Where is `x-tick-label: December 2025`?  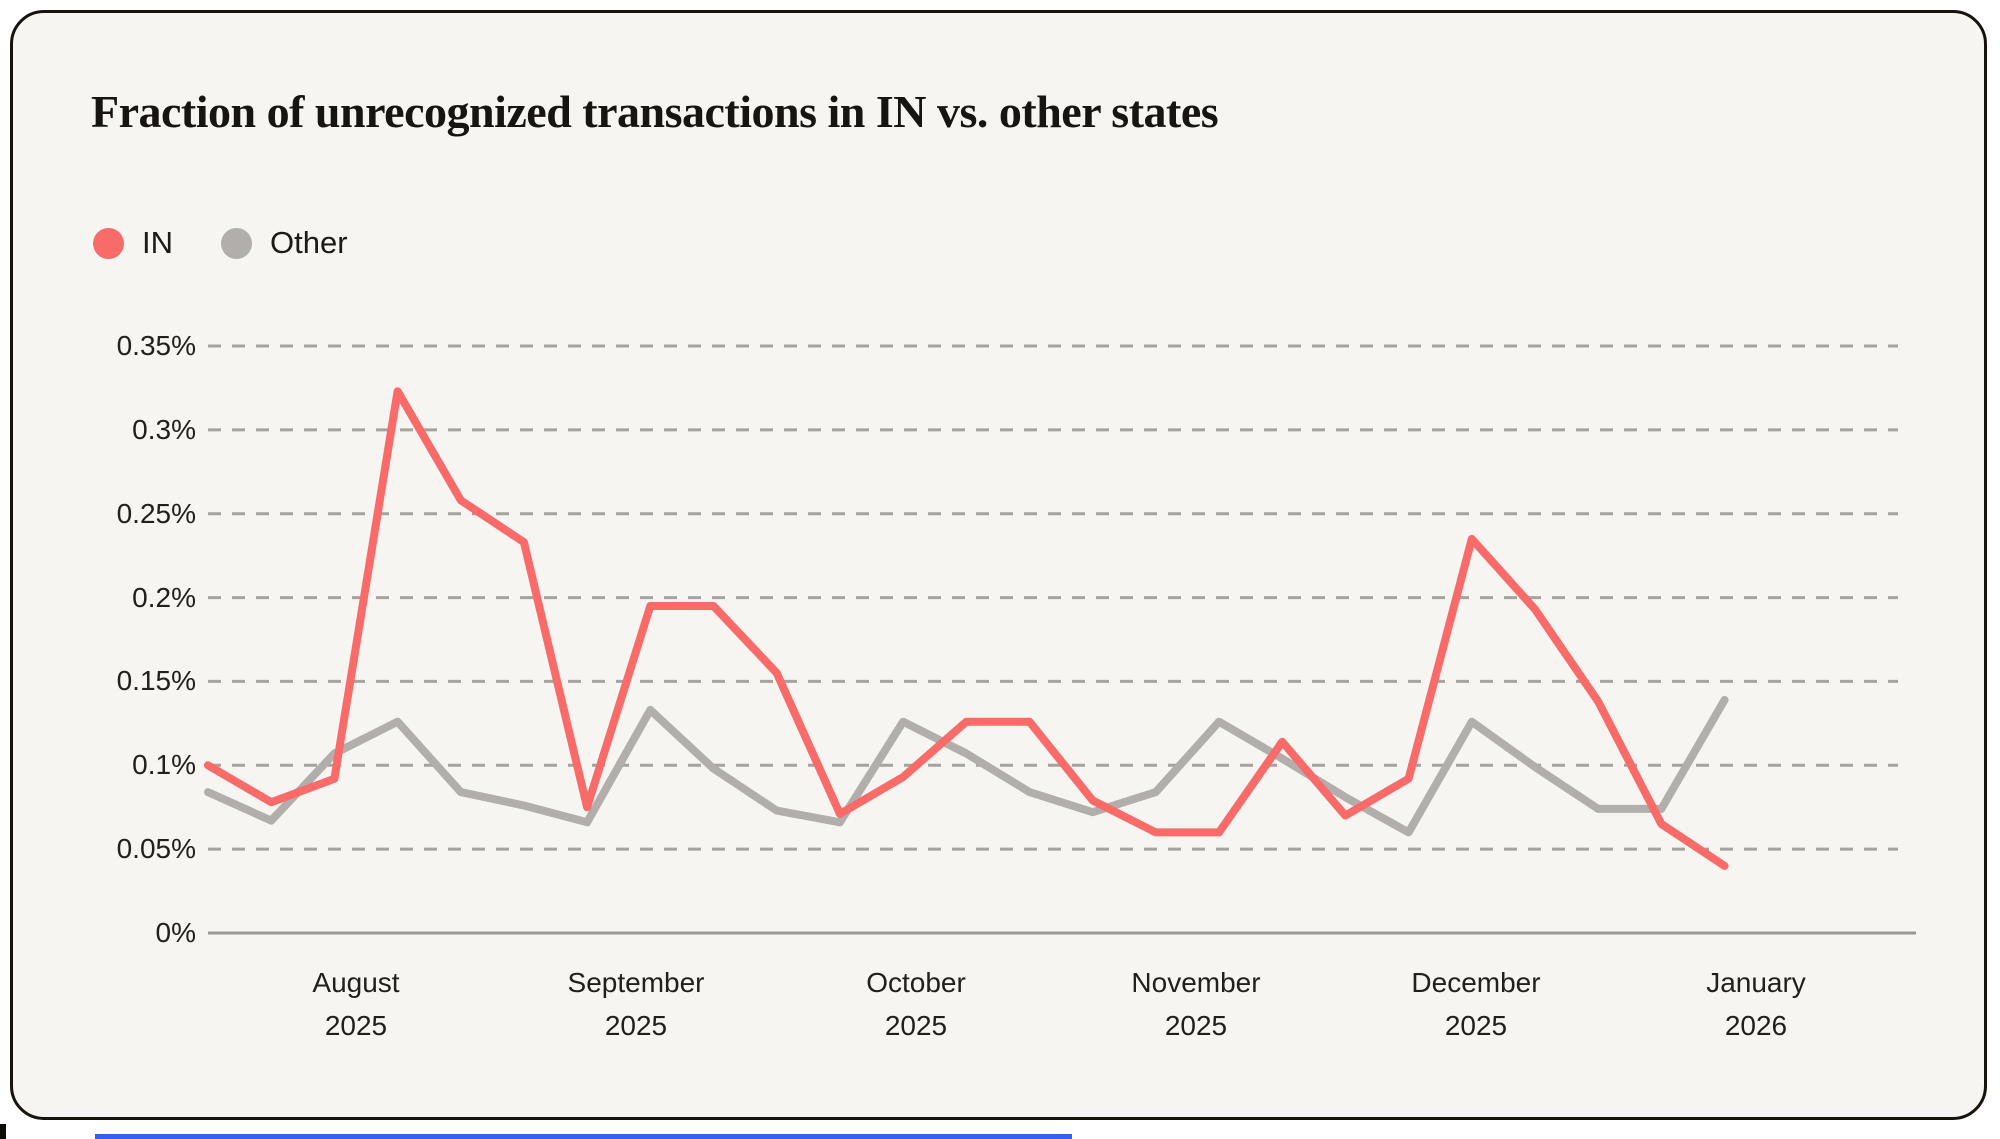 x-tick-label: December 2025 is located at coordinates (1476, 1004).